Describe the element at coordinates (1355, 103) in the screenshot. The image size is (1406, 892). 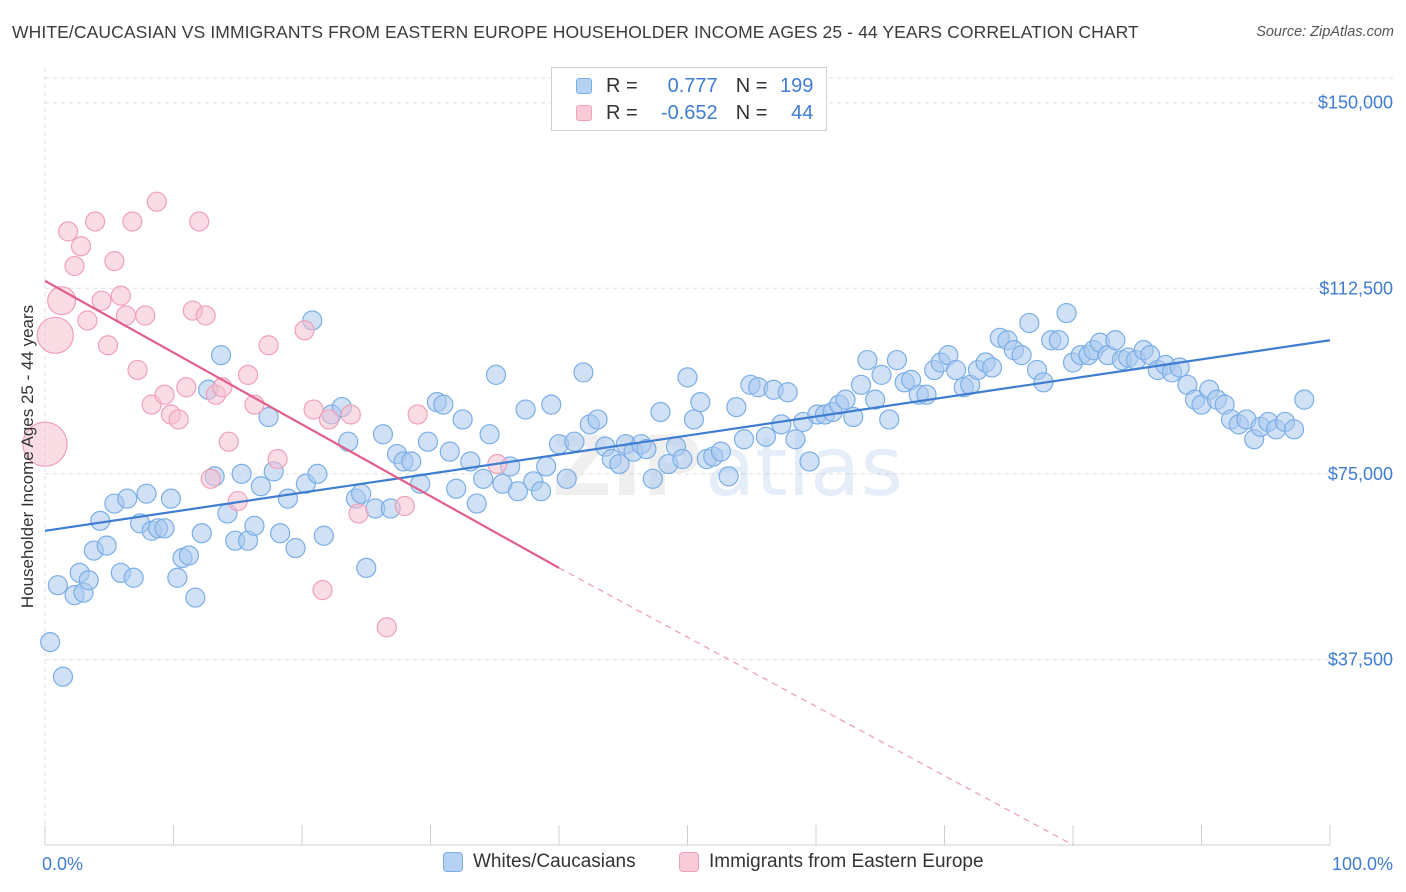
I see `y-tick-label: $150,000` at that location.